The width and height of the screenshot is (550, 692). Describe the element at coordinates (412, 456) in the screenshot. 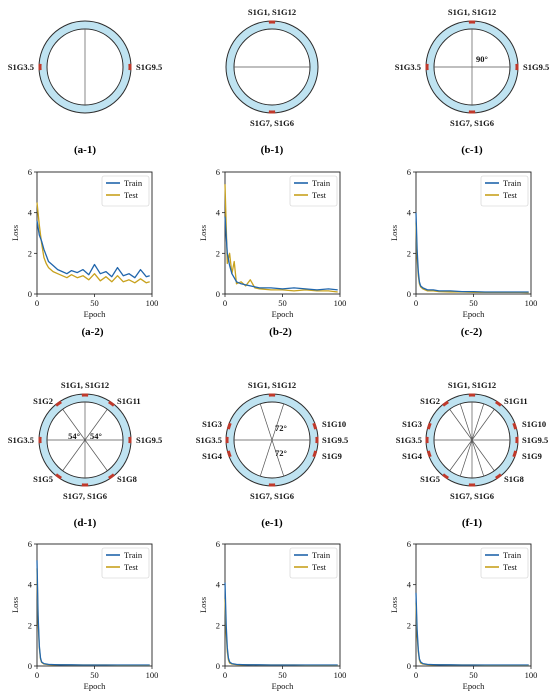

I see `sensor-label: S1G4` at that location.